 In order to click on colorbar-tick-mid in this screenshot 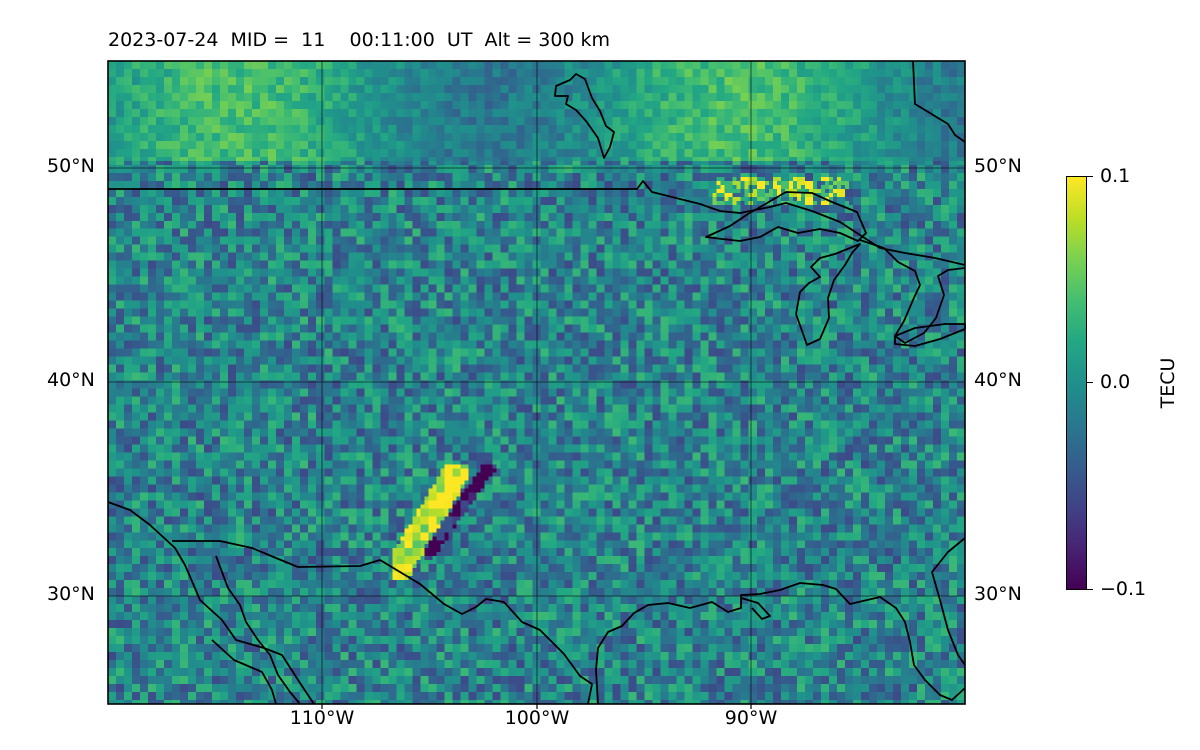, I will do `click(1090, 382)`.